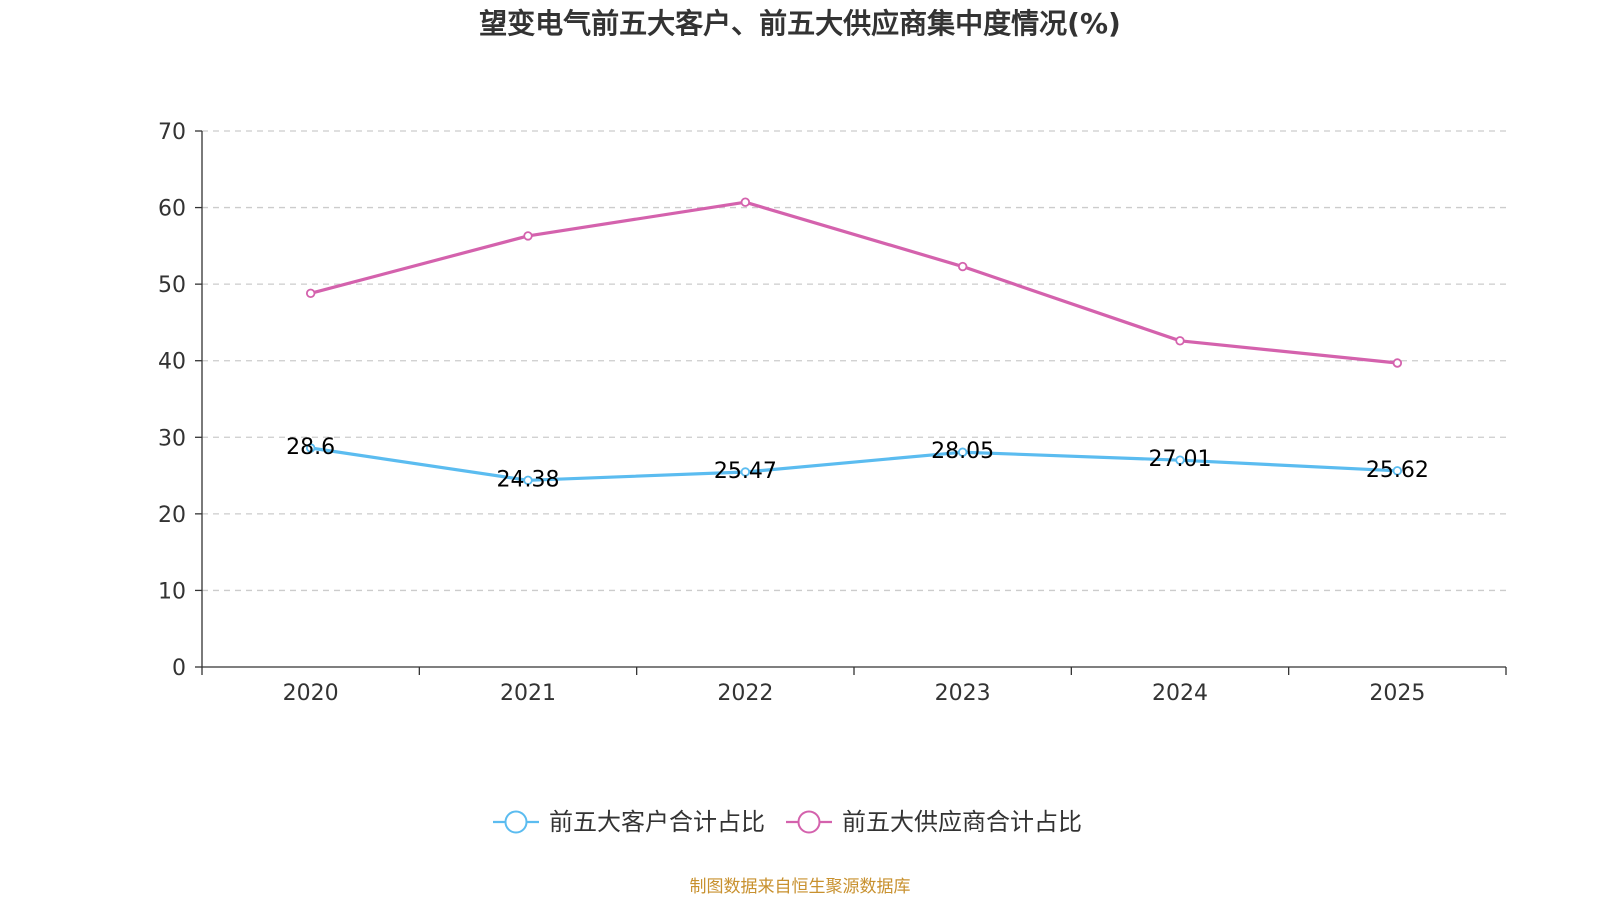  I want to click on y-tick-label: 40, so click(172, 362).